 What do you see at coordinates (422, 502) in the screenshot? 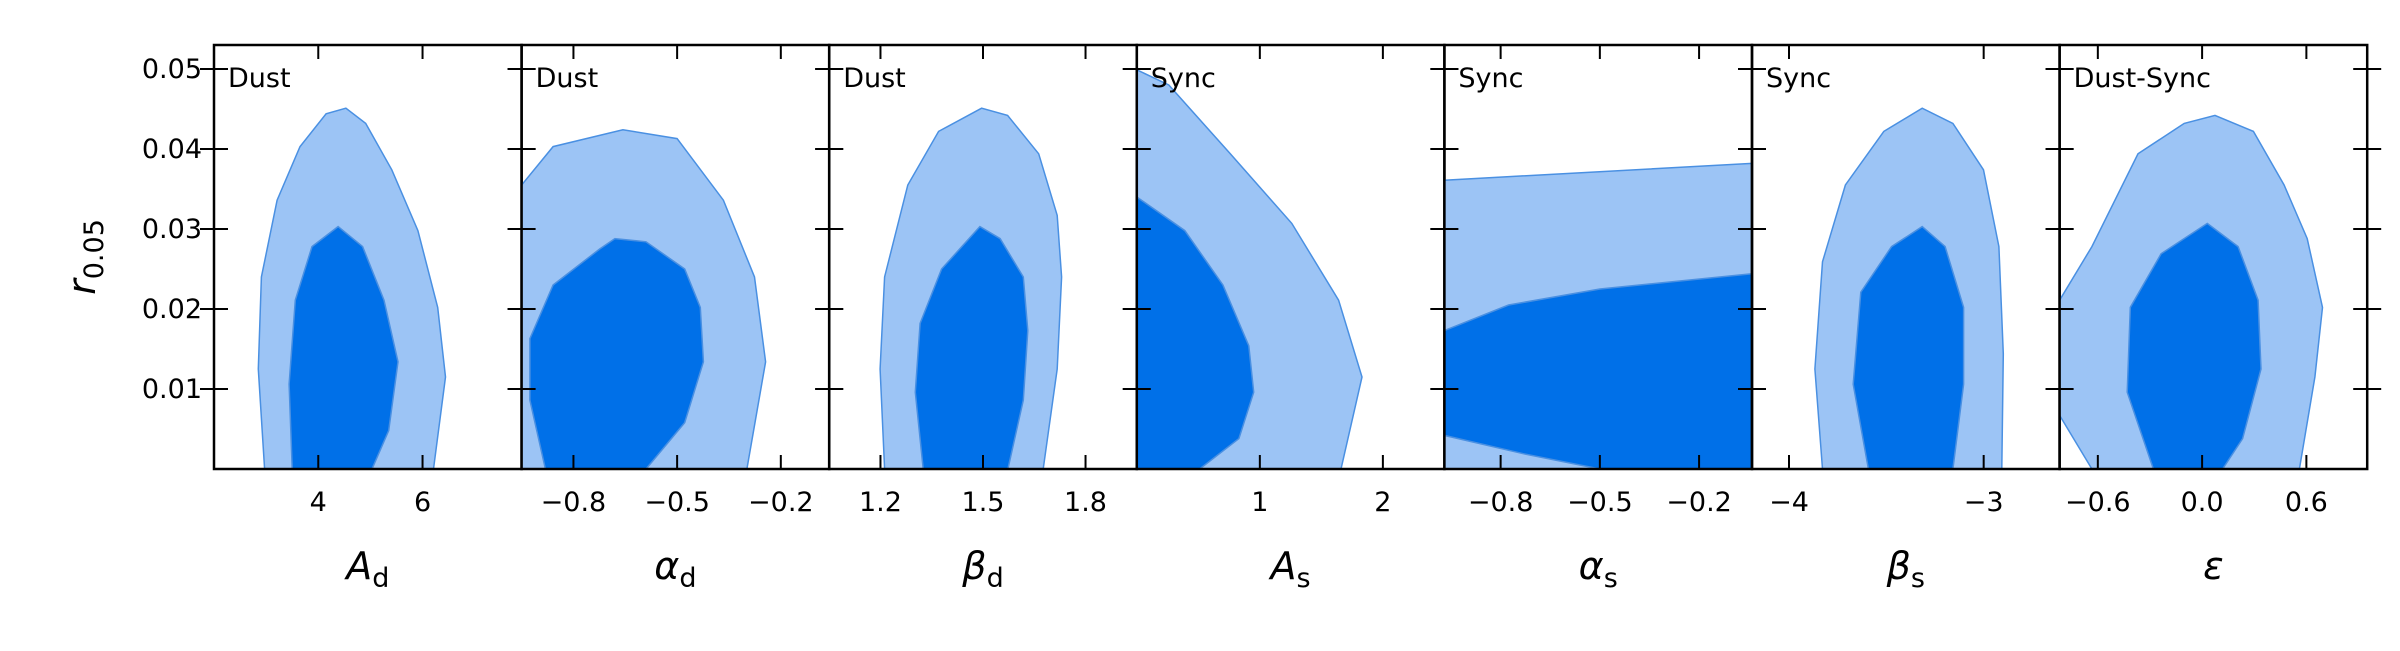
I see `x-tick-label: 6` at bounding box center [422, 502].